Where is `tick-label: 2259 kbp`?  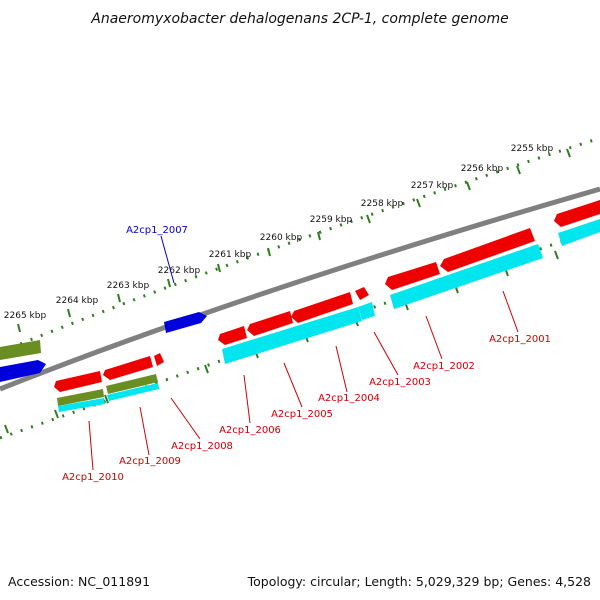 tick-label: 2259 kbp is located at coordinates (331, 220).